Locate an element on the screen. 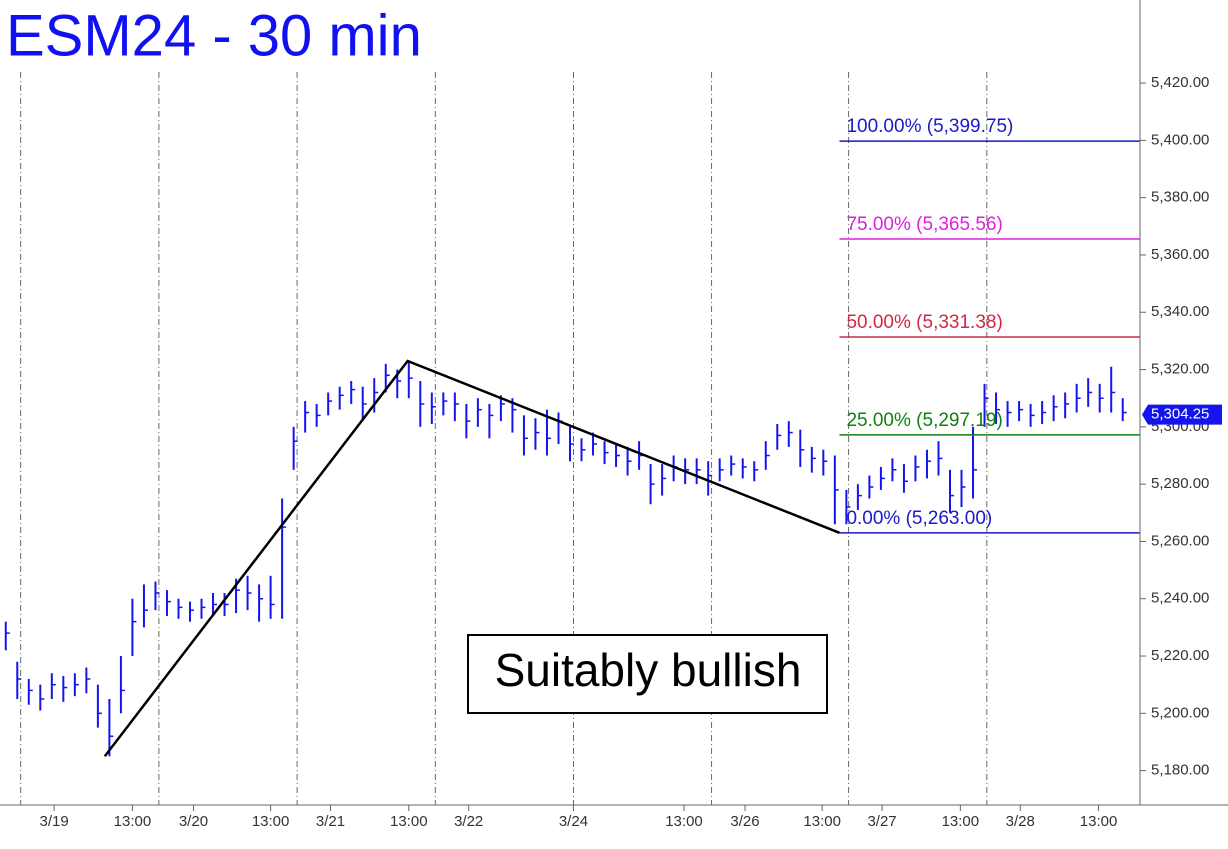  y-tick-label: 5,220.00 is located at coordinates (1180, 655).